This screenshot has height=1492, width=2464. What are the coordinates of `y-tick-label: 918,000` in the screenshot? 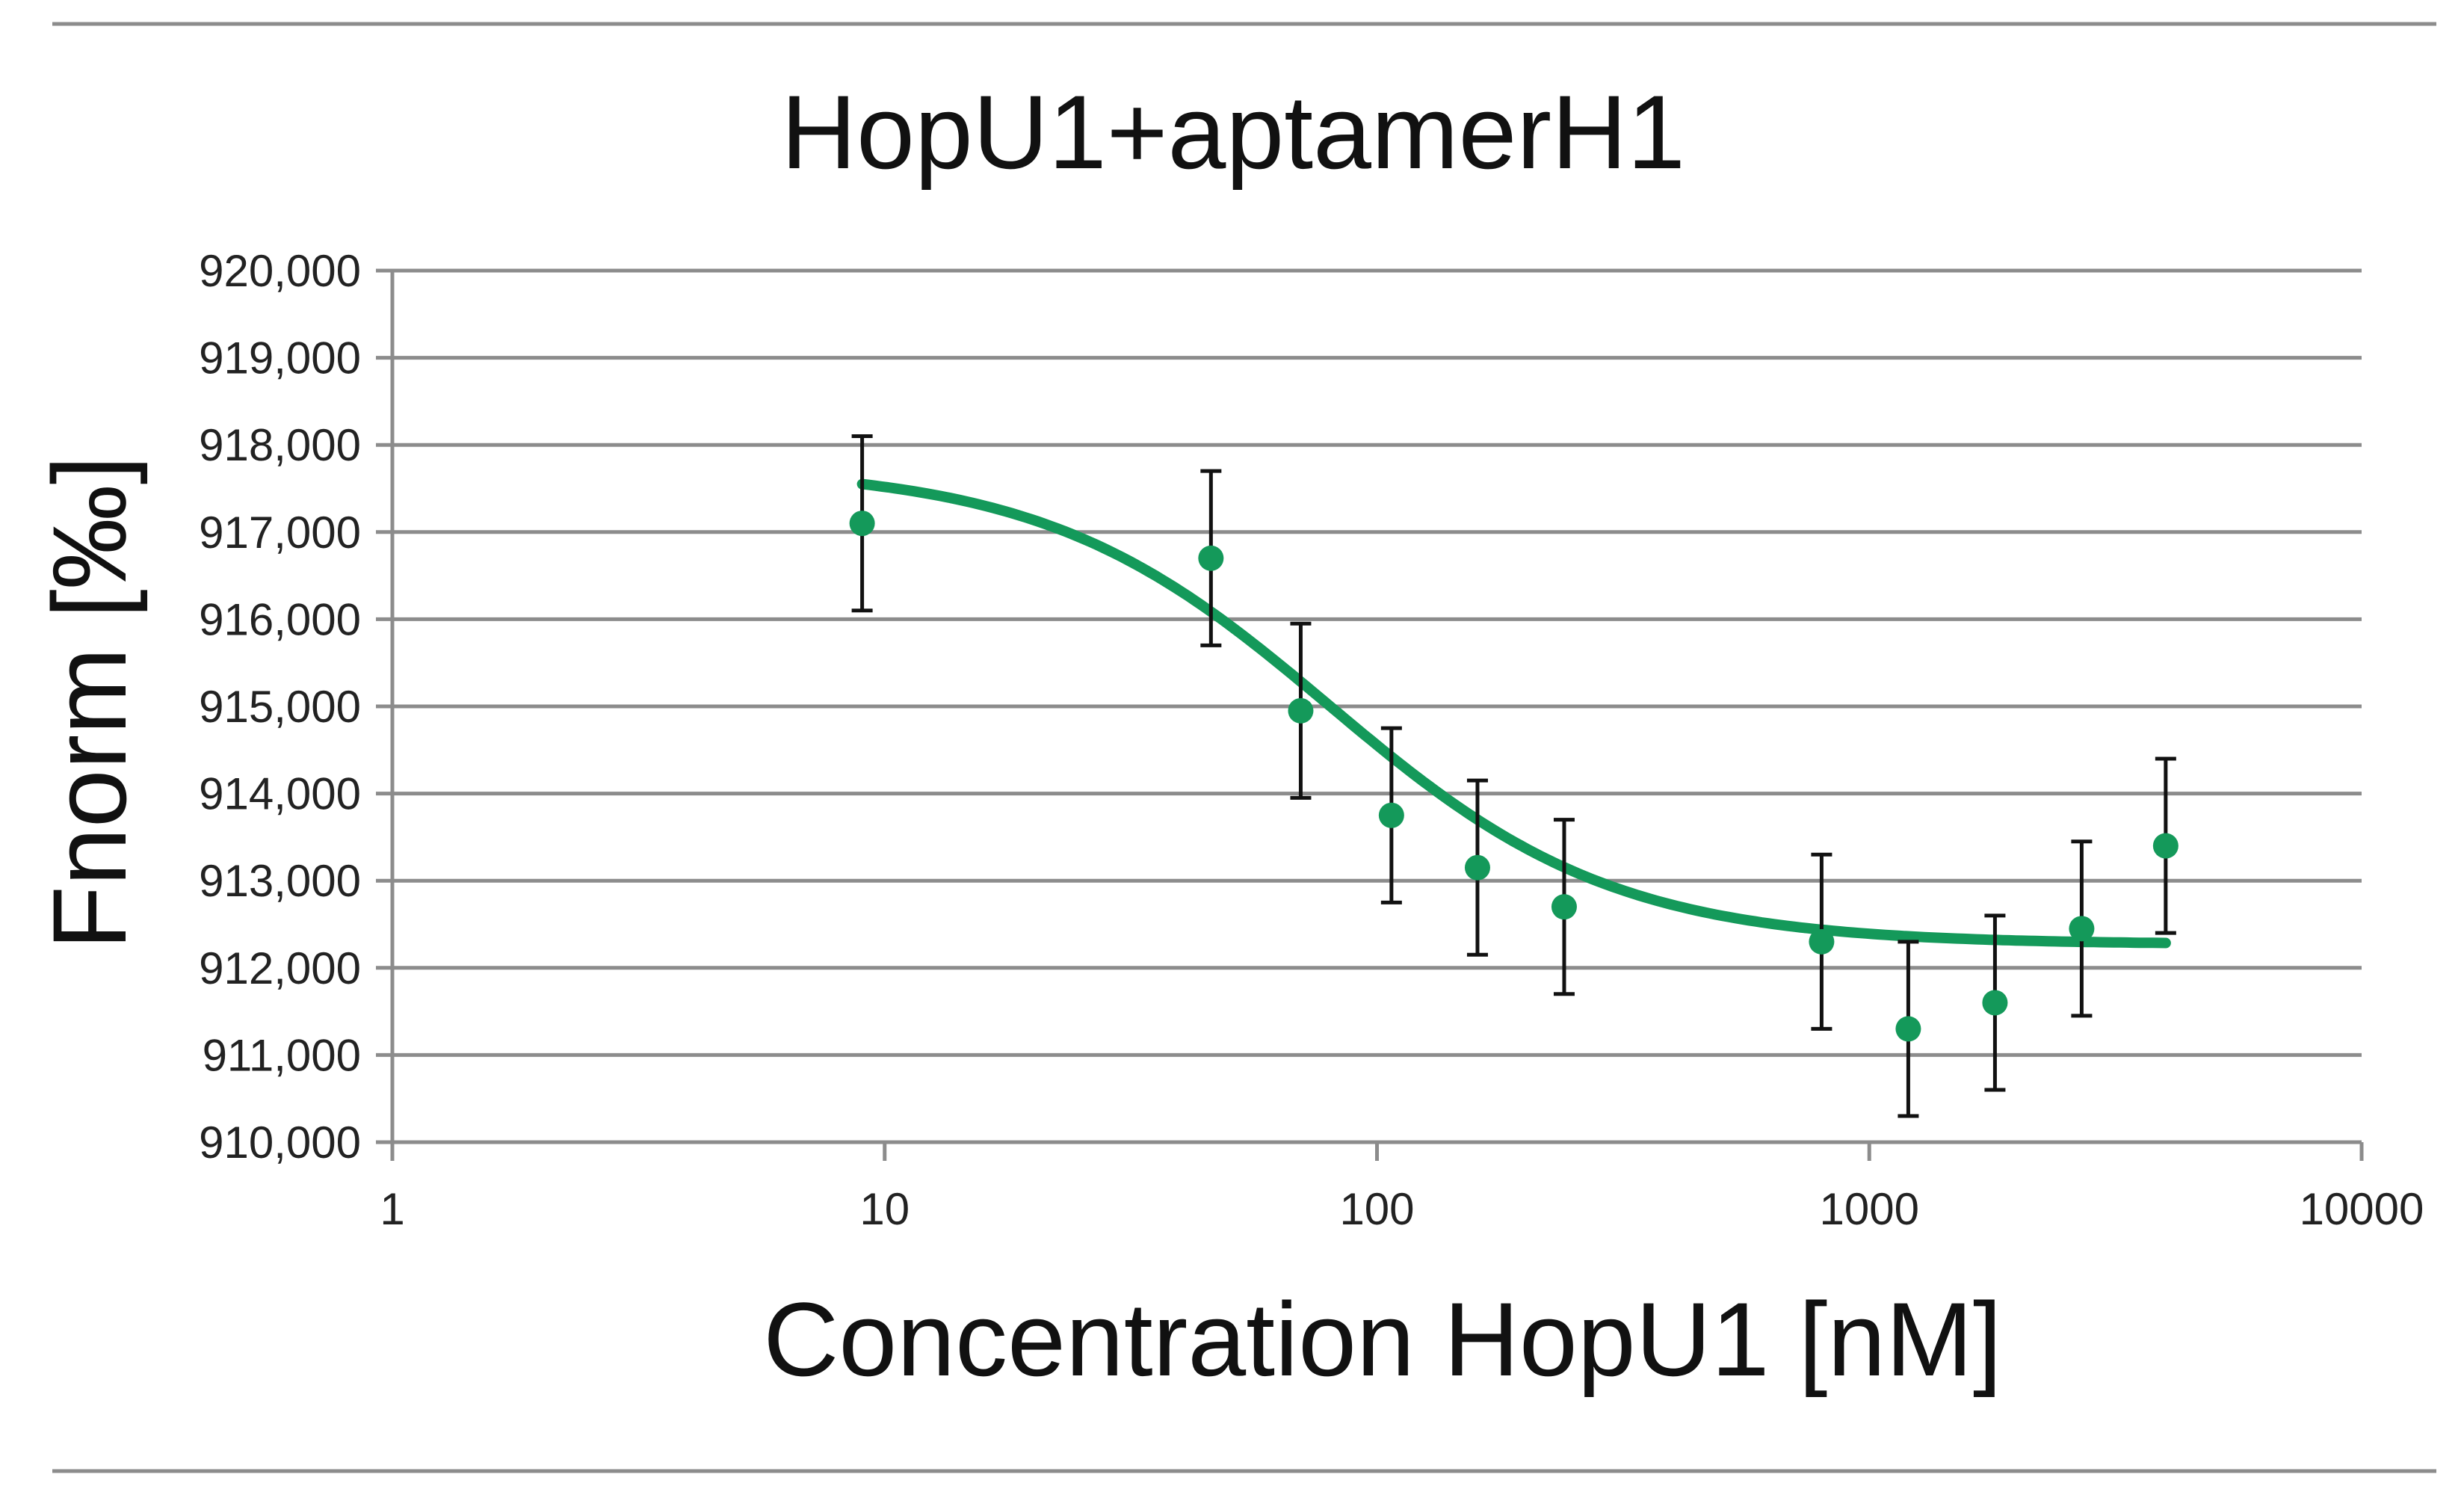 It's located at (280, 445).